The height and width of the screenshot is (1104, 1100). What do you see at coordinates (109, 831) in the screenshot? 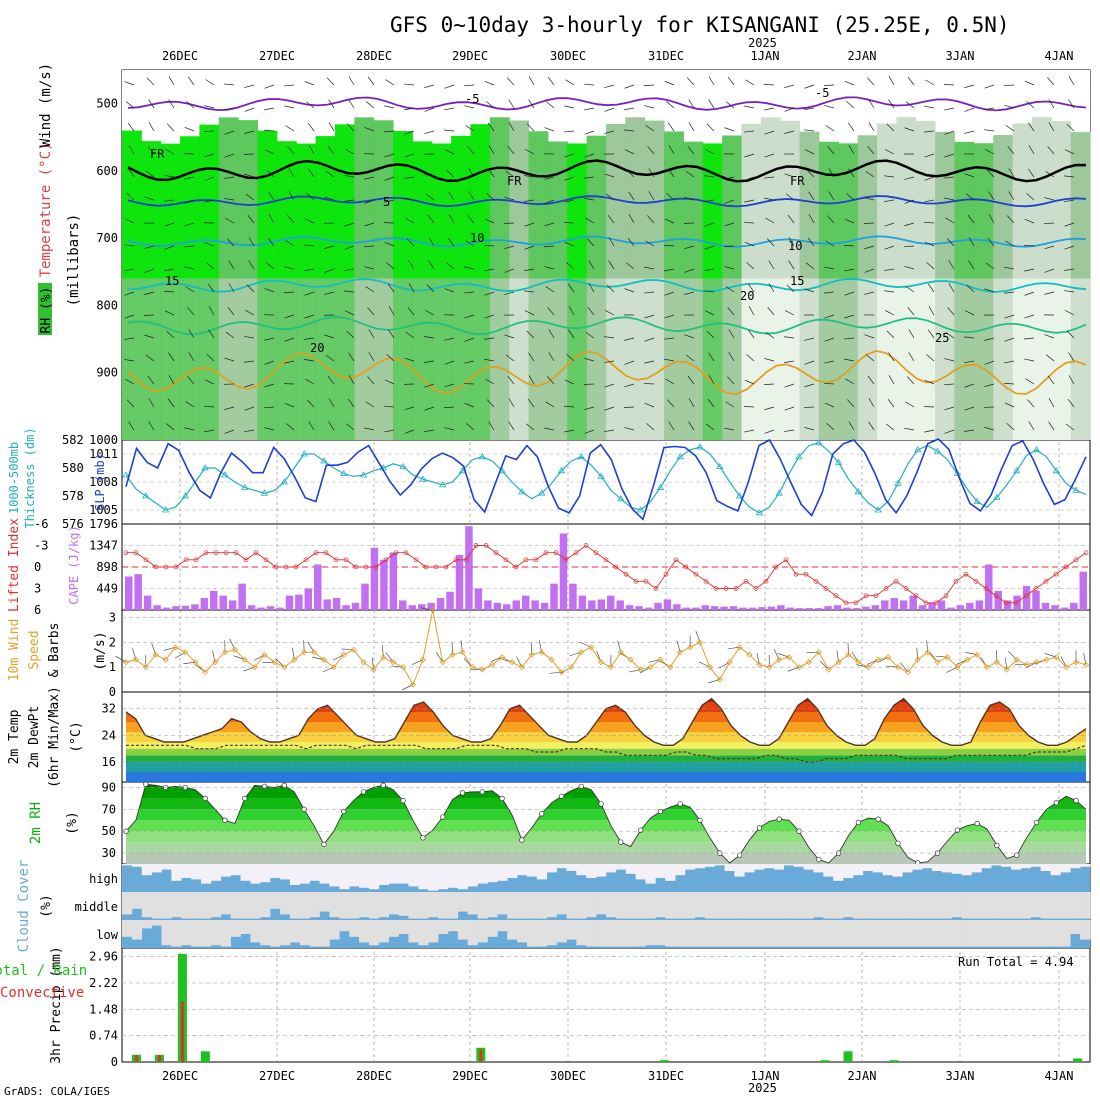
I see `rh-ytick: 50` at bounding box center [109, 831].